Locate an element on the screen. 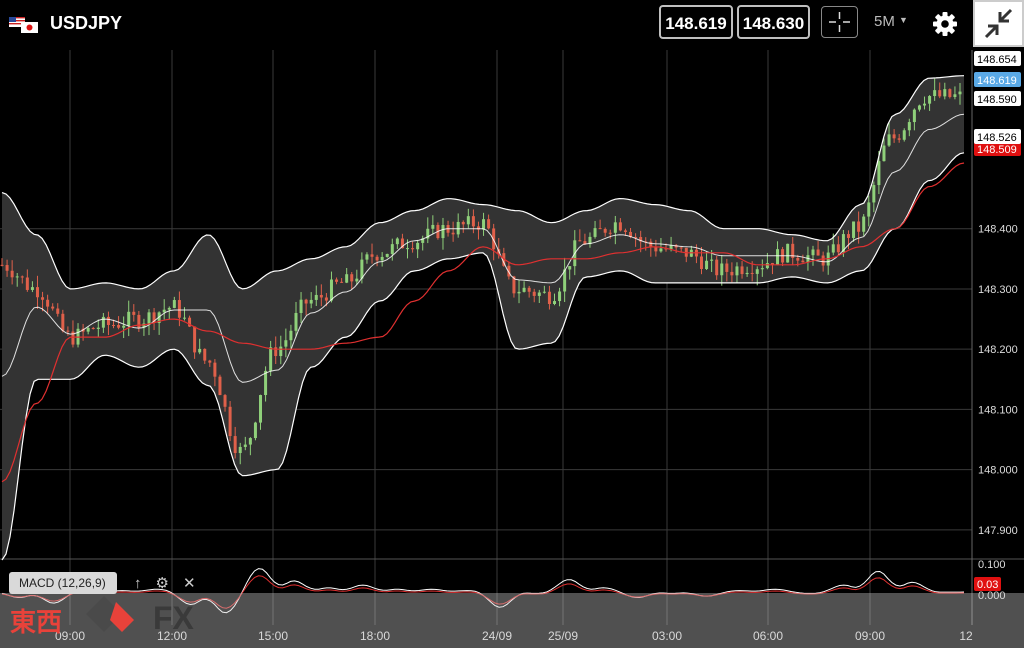  timeframe-dropdown: 5M ▼ is located at coordinates (891, 21).